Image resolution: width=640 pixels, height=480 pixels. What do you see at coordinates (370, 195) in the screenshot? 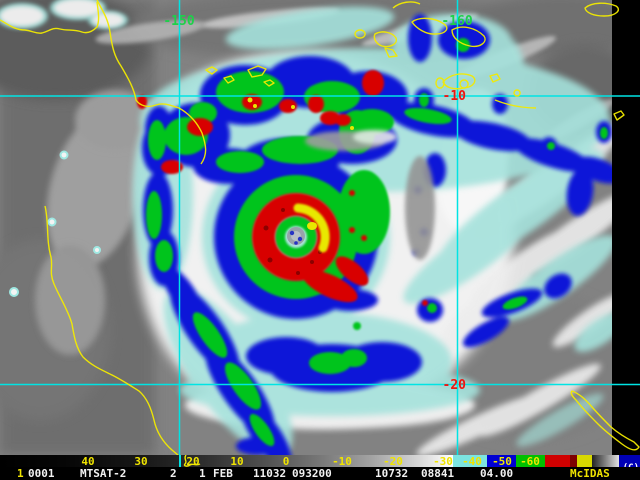
I see `dry-slots` at bounding box center [370, 195].